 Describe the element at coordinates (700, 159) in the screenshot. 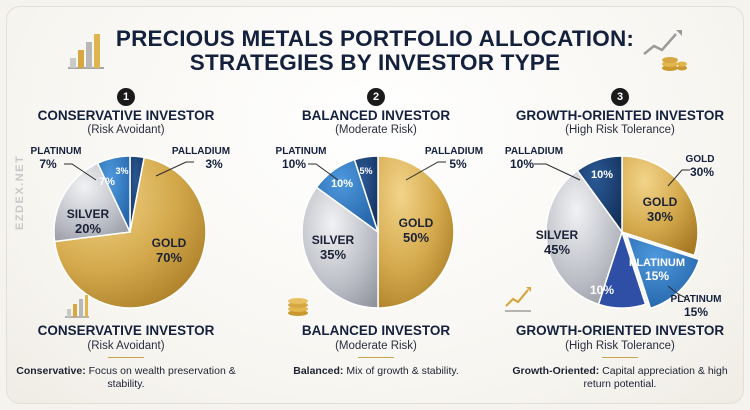

I see `callout-gold: GOLD` at that location.